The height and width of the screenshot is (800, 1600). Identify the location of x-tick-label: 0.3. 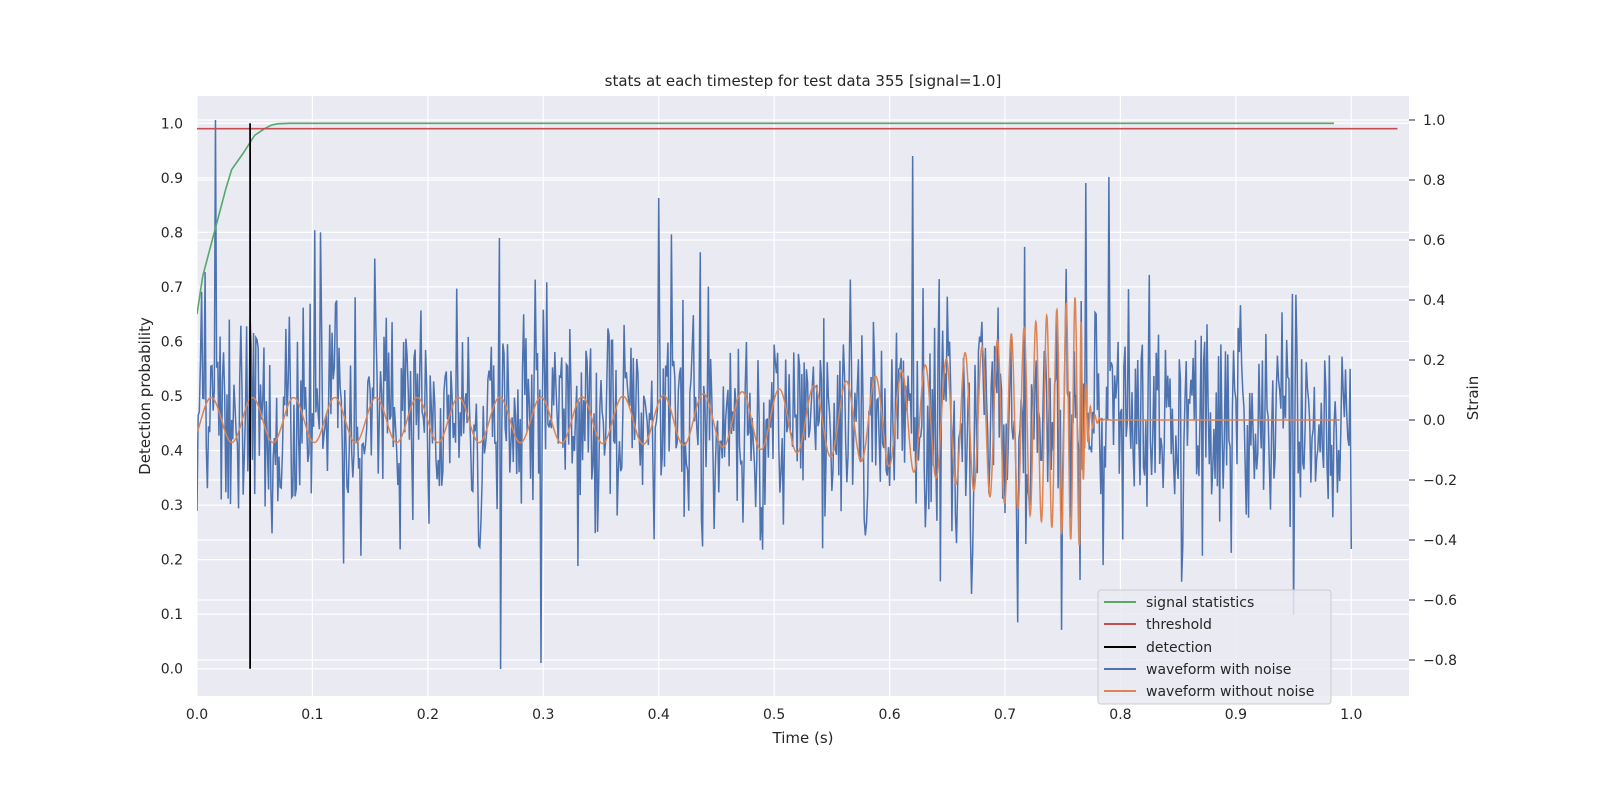
(543, 715).